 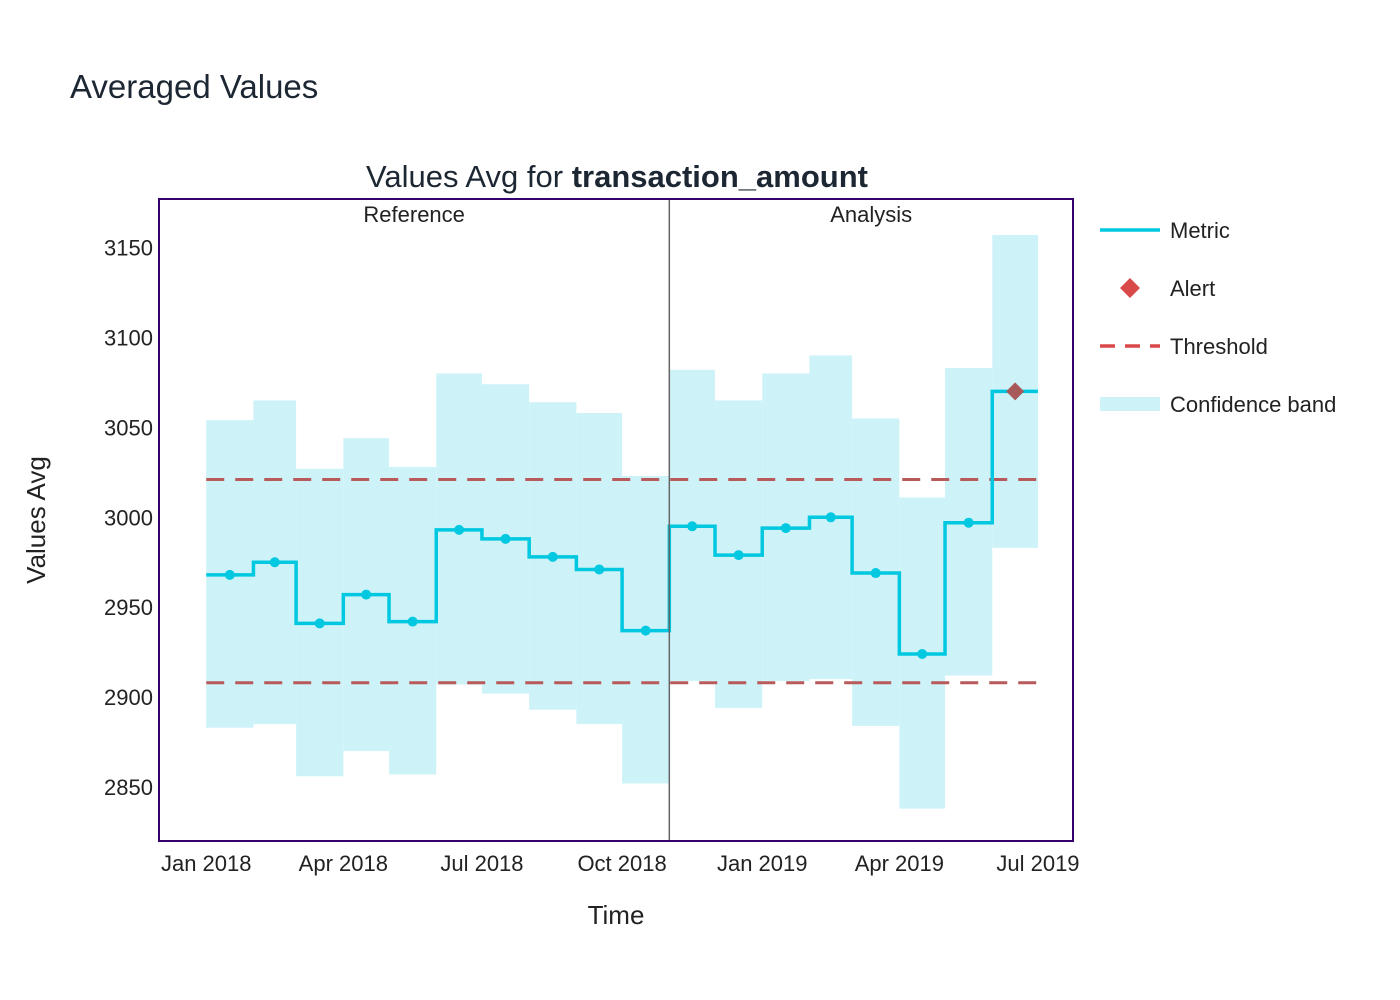 I want to click on x-tick-label: Jan 2019, so click(x=762, y=863).